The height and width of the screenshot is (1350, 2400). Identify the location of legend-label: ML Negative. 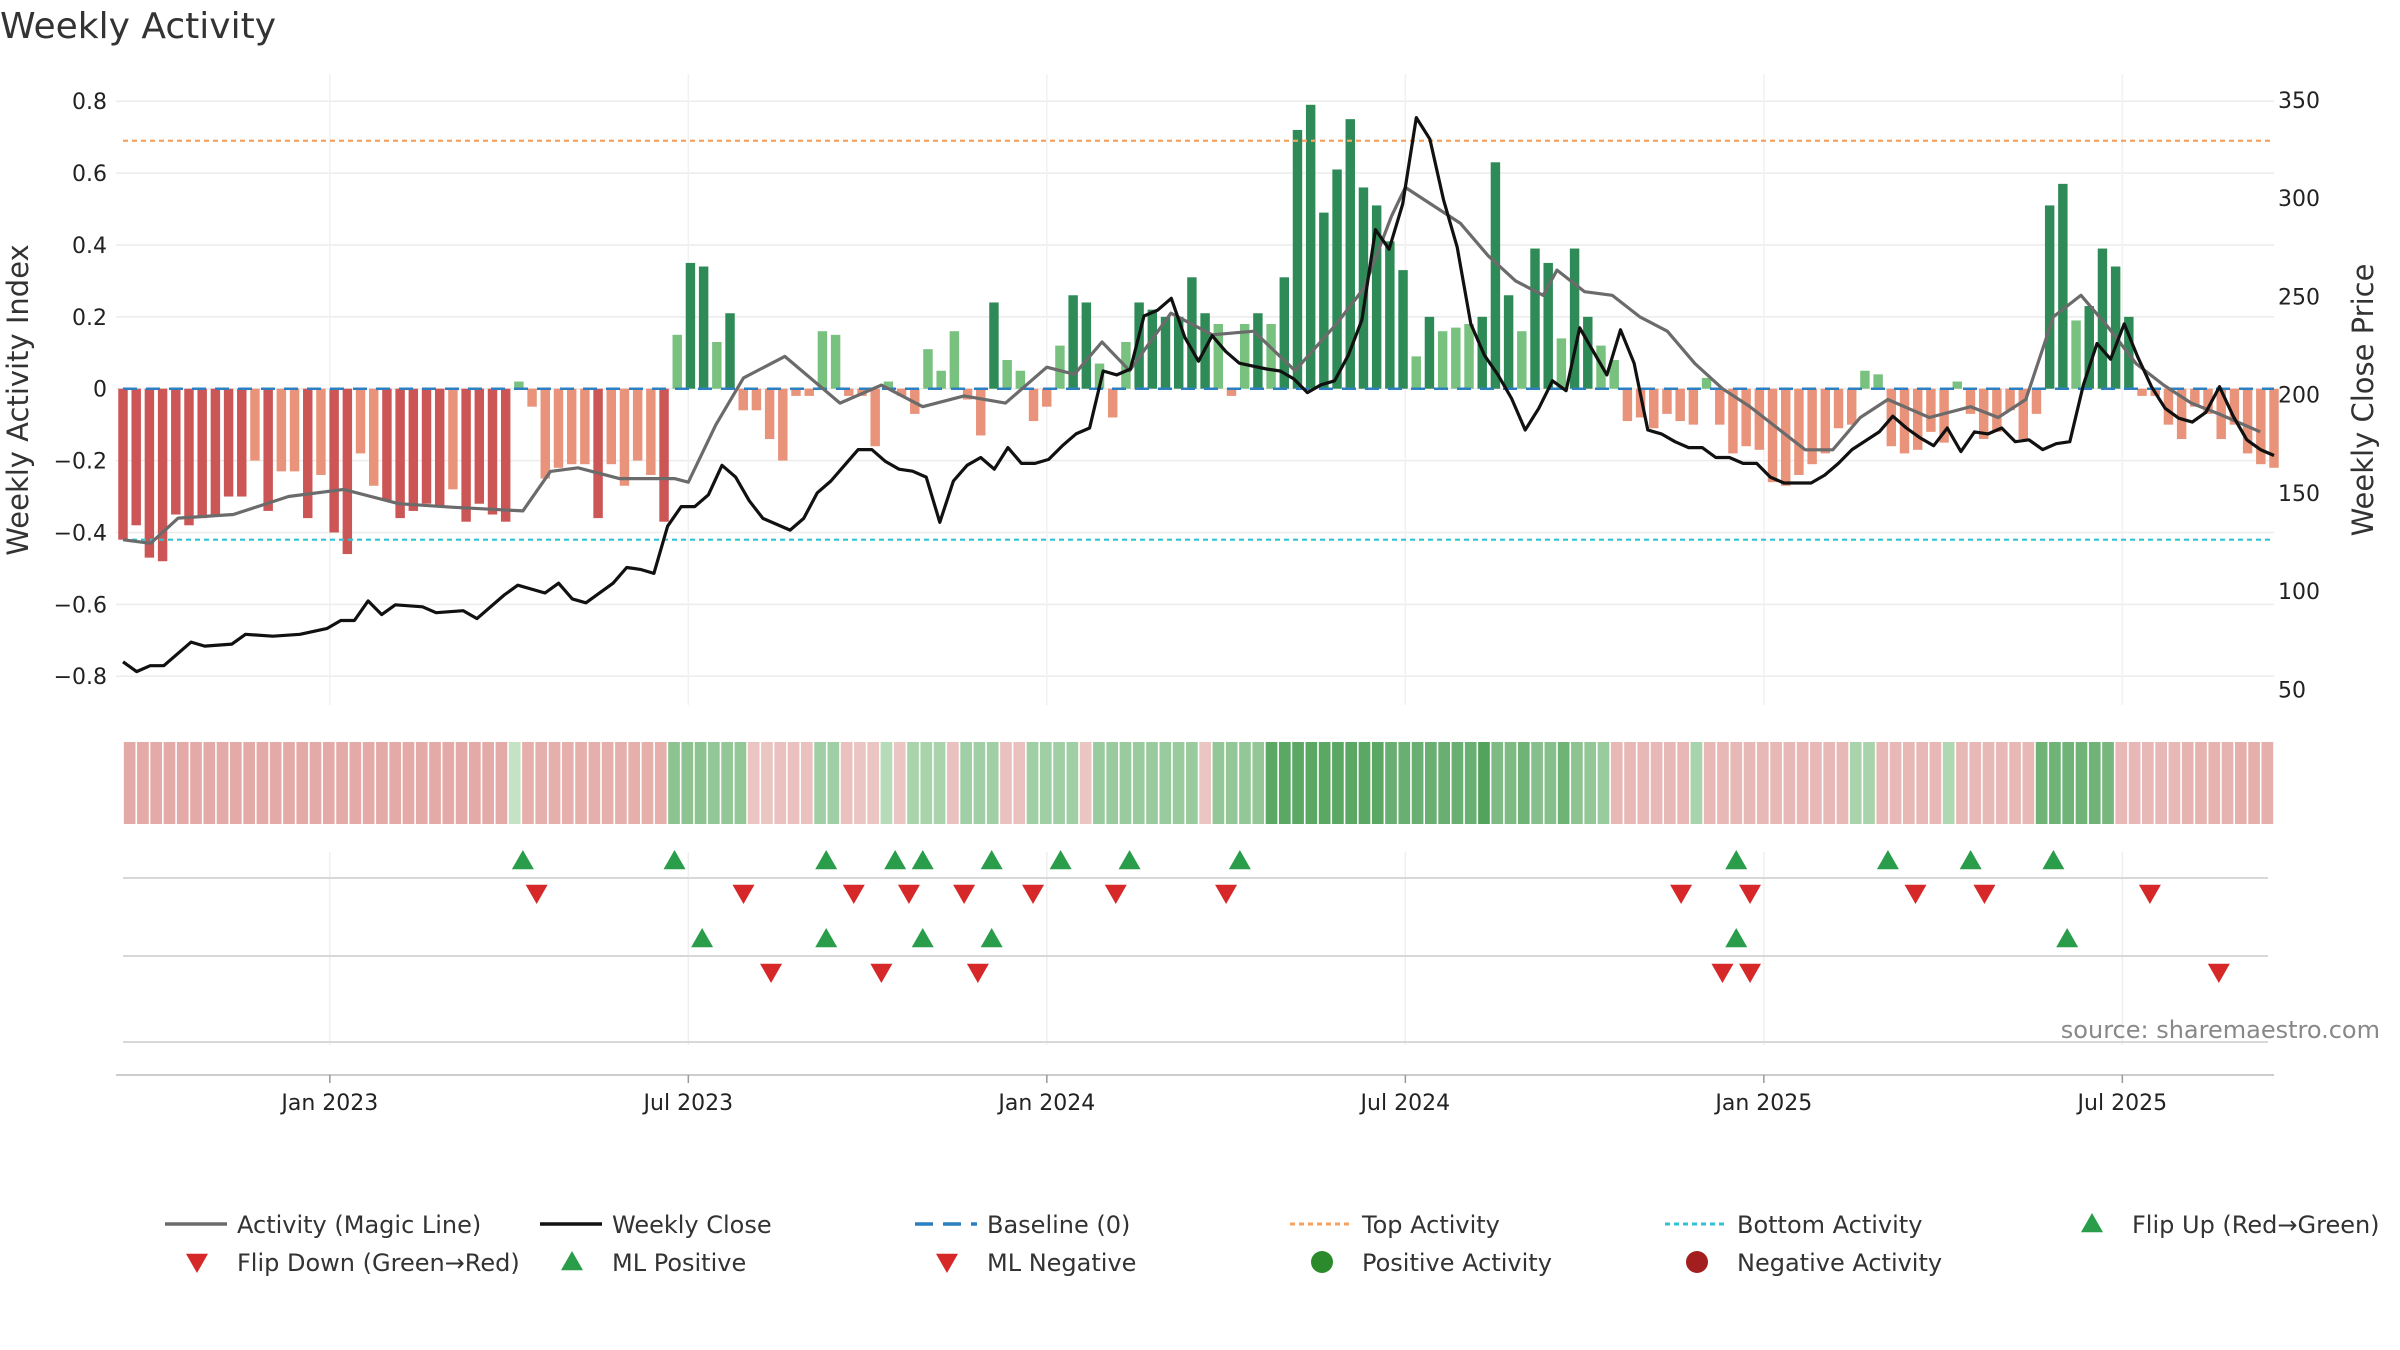
(1061, 1263).